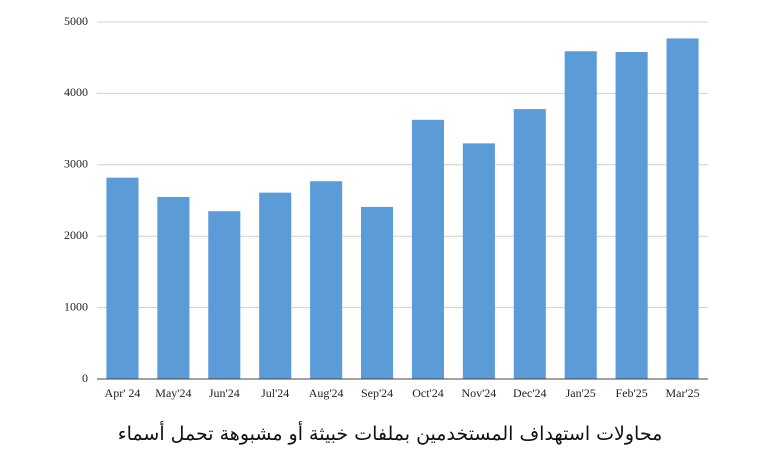  What do you see at coordinates (682, 393) in the screenshot?
I see `x-tick-label: Mar'25` at bounding box center [682, 393].